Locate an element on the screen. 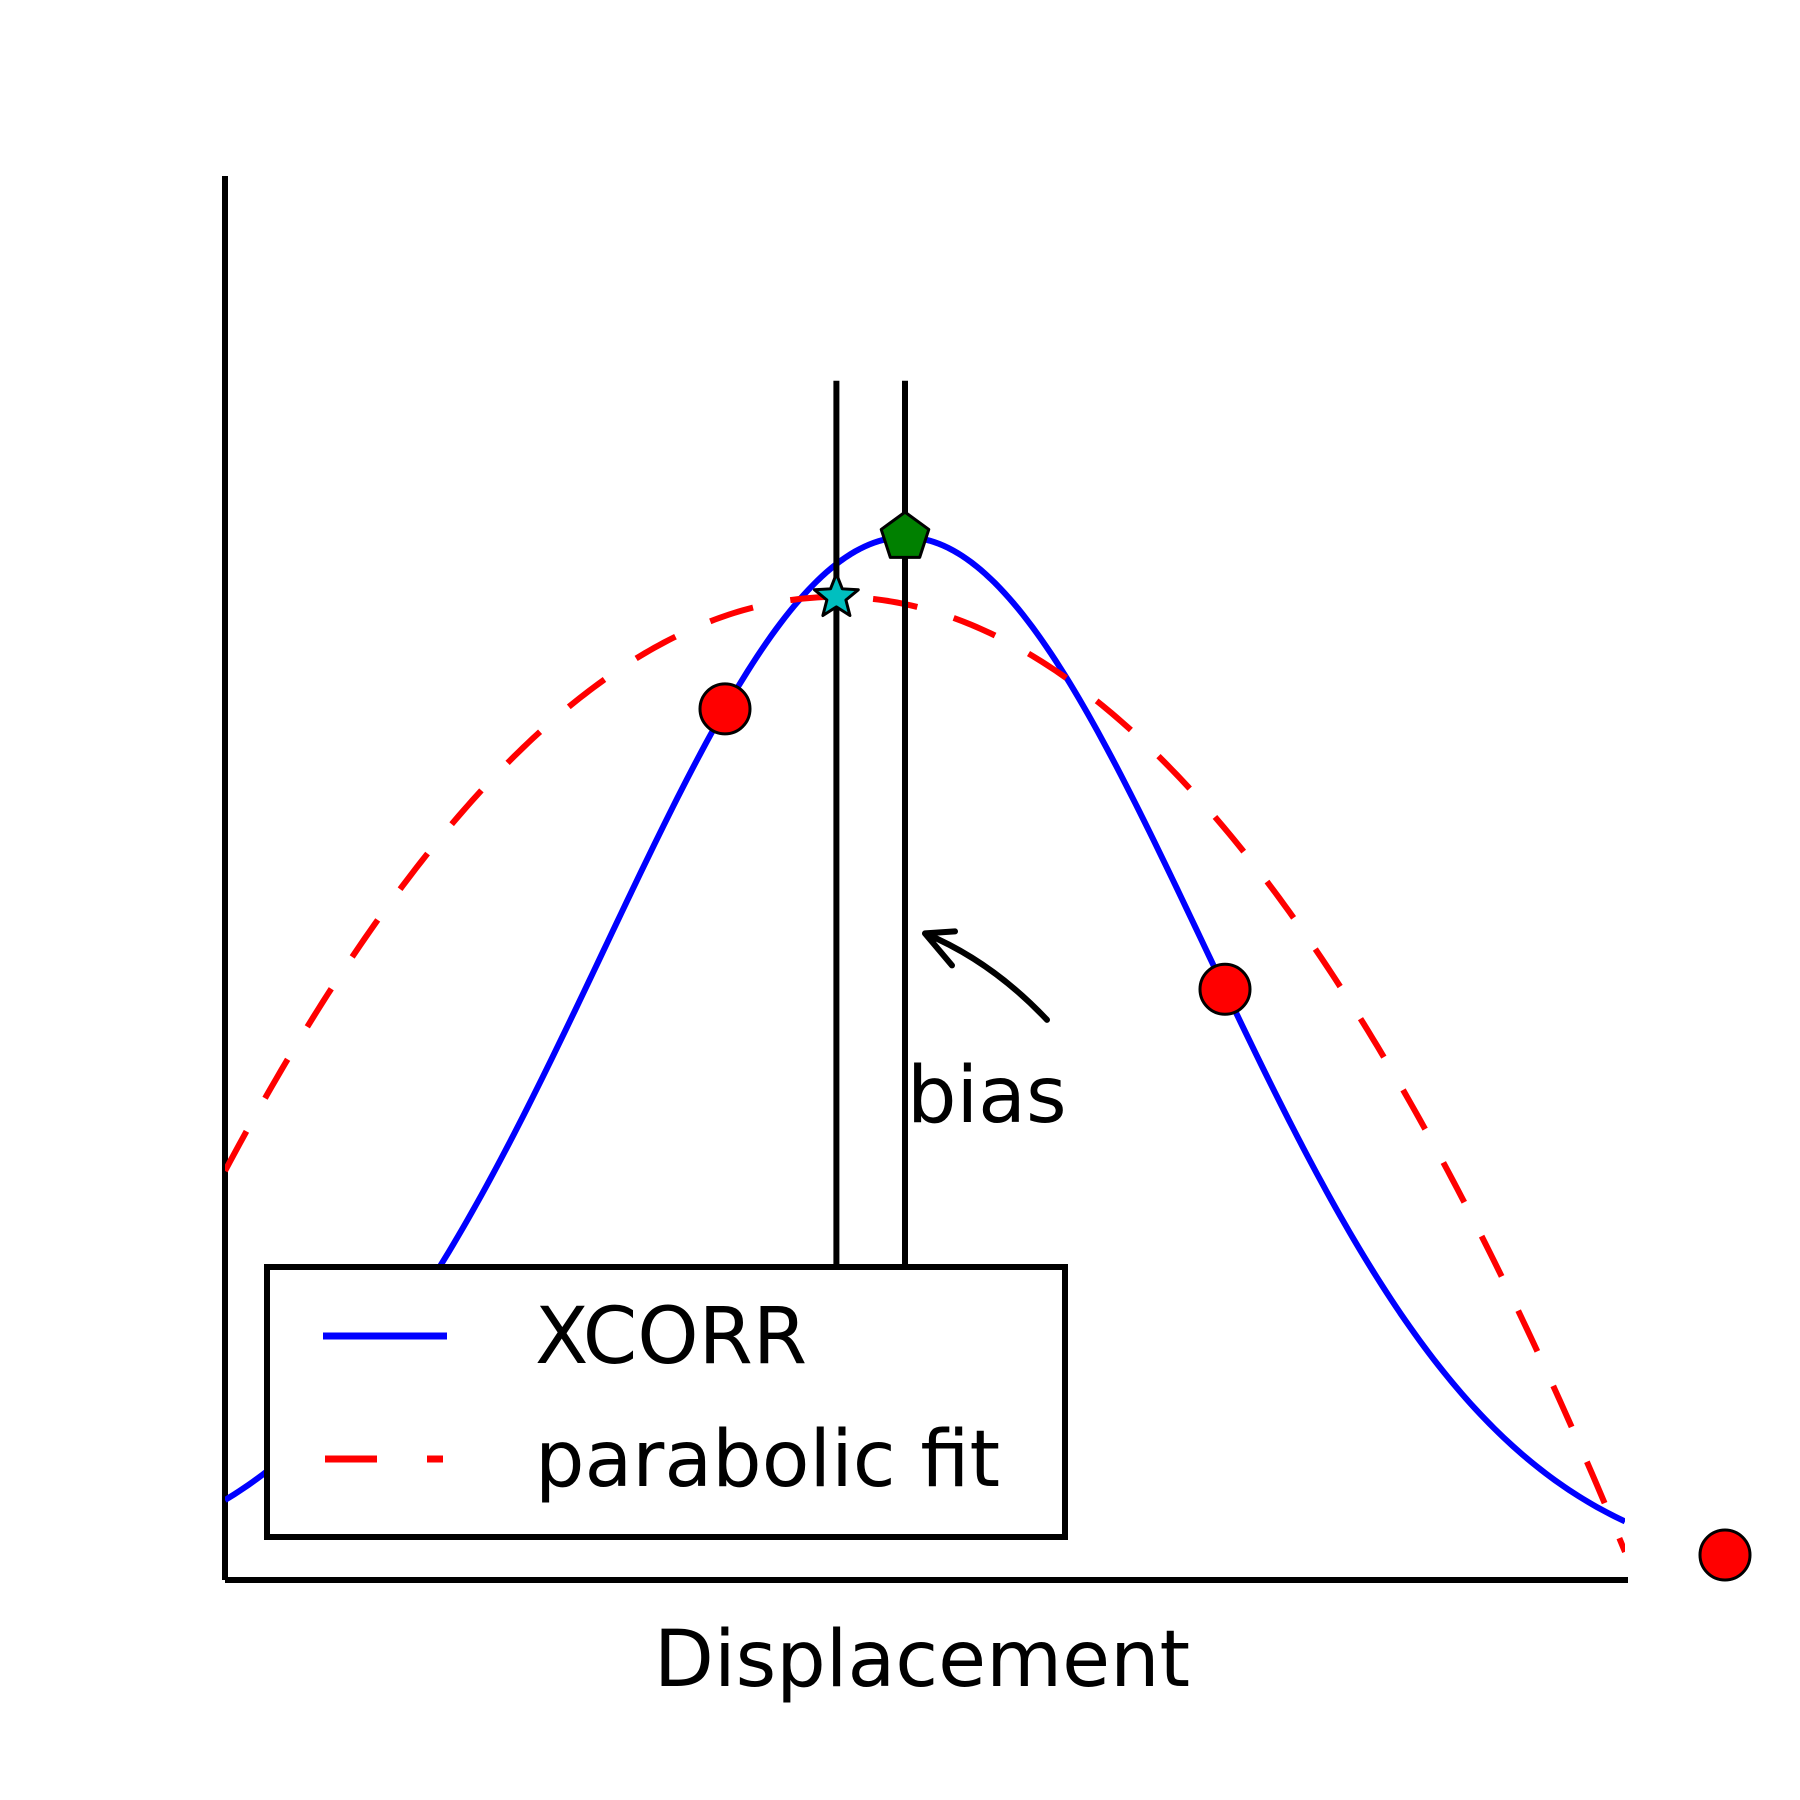  true-peak-pentagon-marker is located at coordinates (905, 534).